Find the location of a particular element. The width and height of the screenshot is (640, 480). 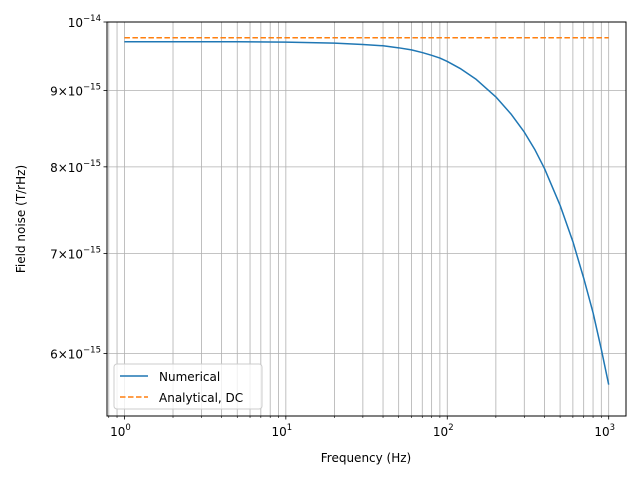

y-tick-label: 7×10⁻¹⁵ is located at coordinates (75, 254).